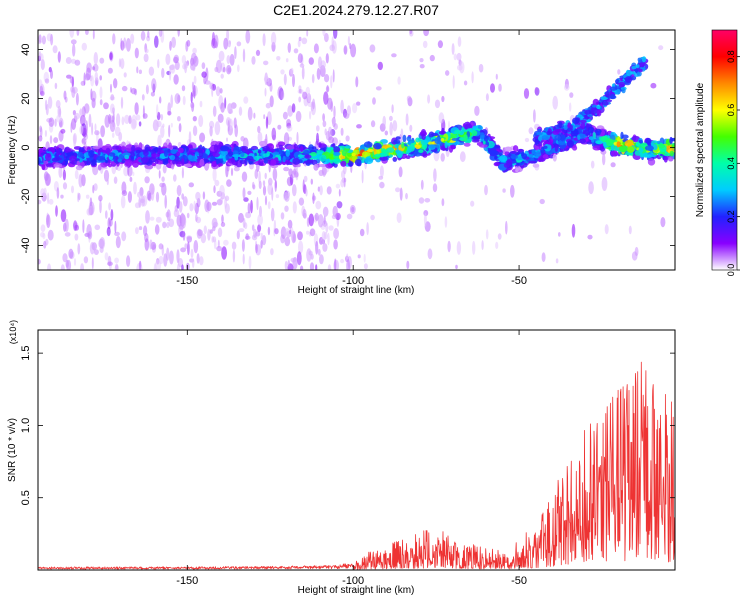 The height and width of the screenshot is (600, 750). I want to click on colorbar-tick-label: 0.8, so click(731, 56).